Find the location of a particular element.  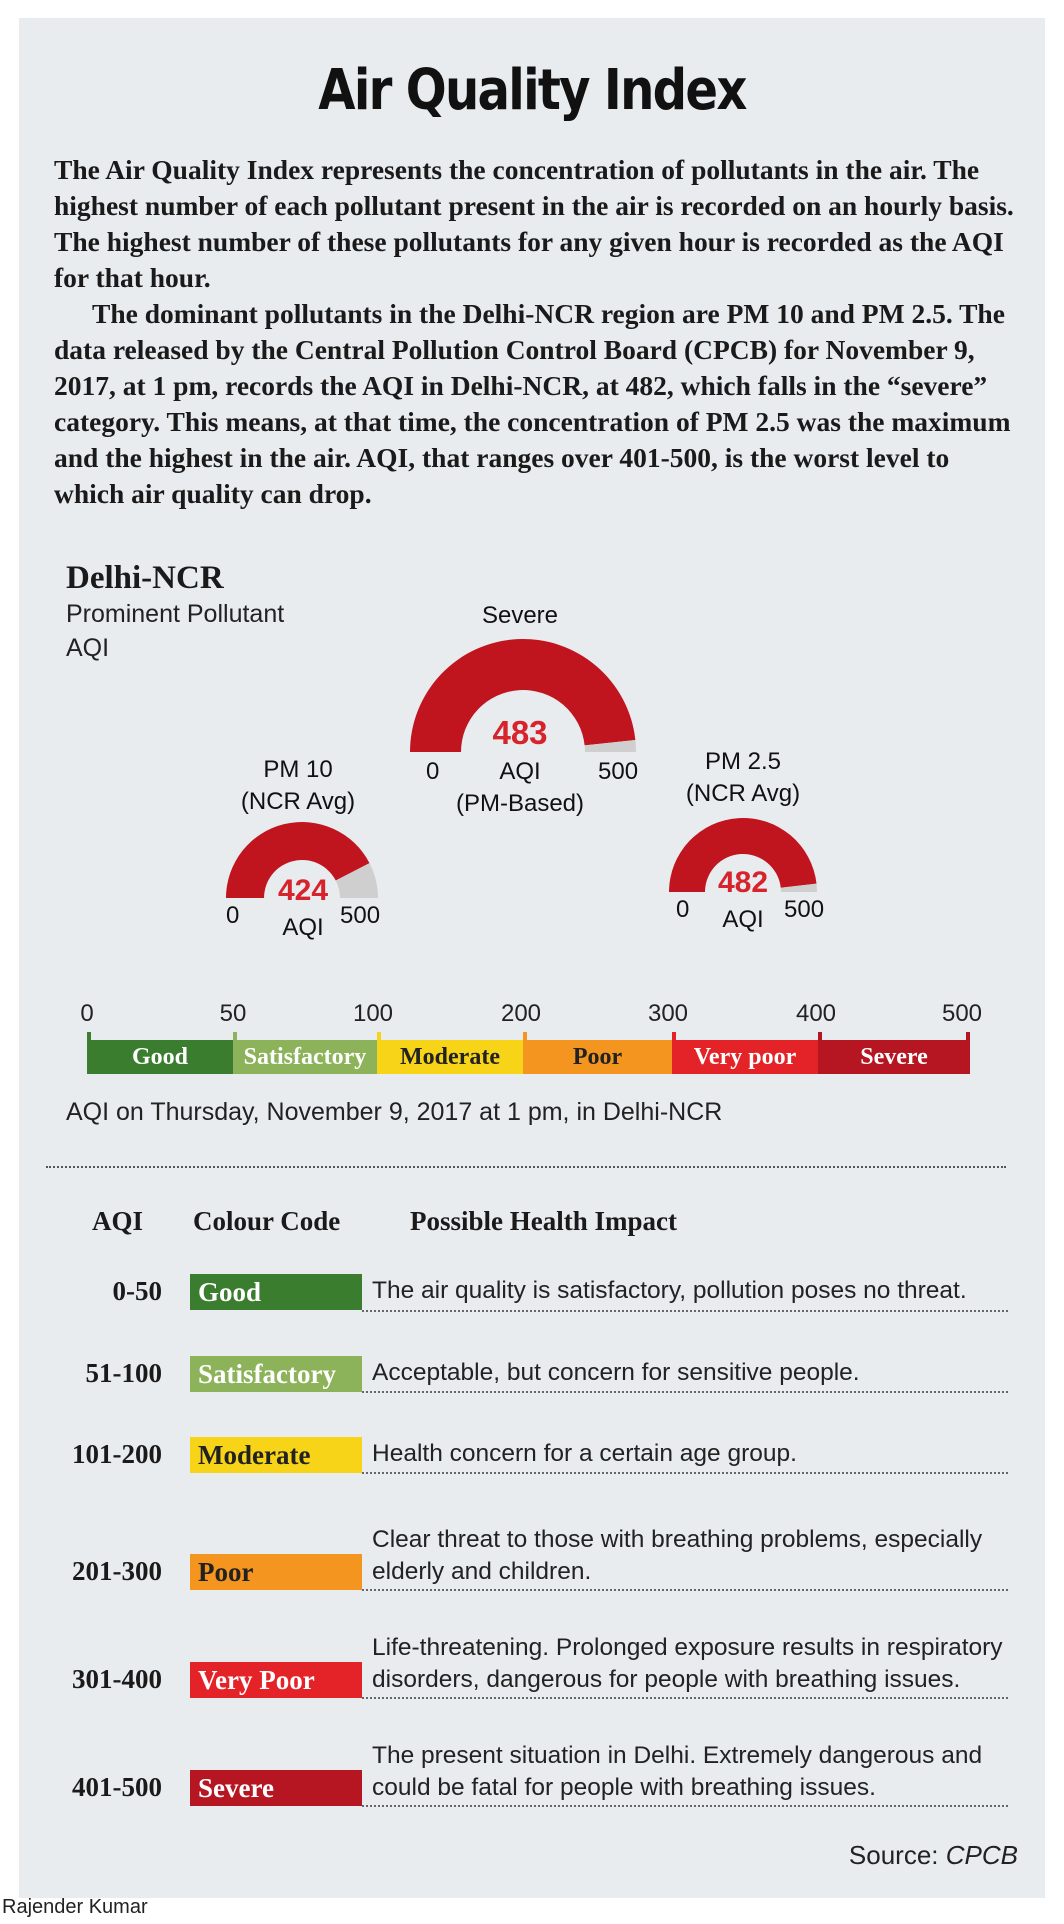

aqi-range: 301-400 is located at coordinates (117, 1679).